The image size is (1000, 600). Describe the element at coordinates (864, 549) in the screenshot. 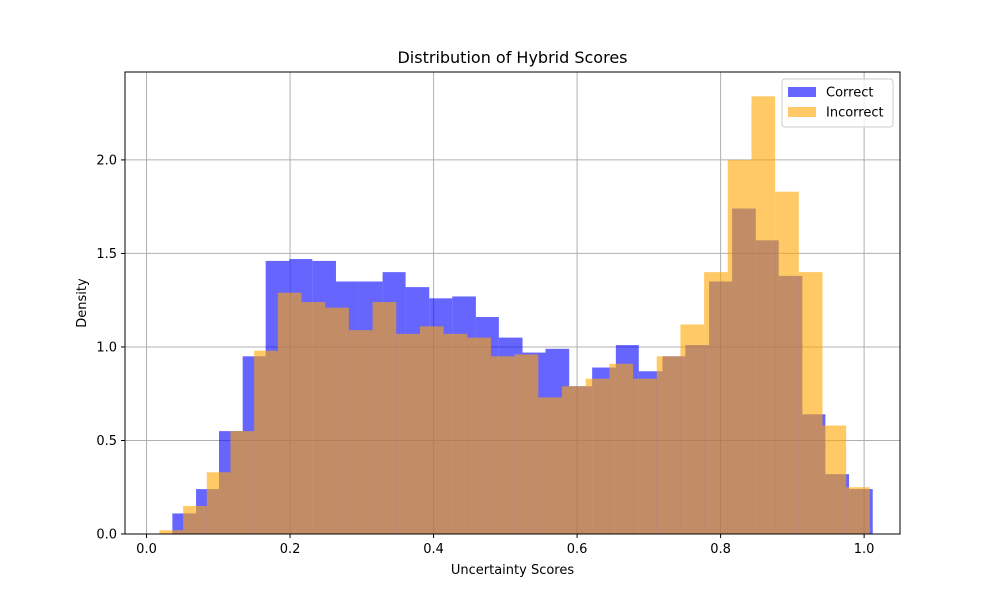

I see `x-tick-label: 1.0` at that location.